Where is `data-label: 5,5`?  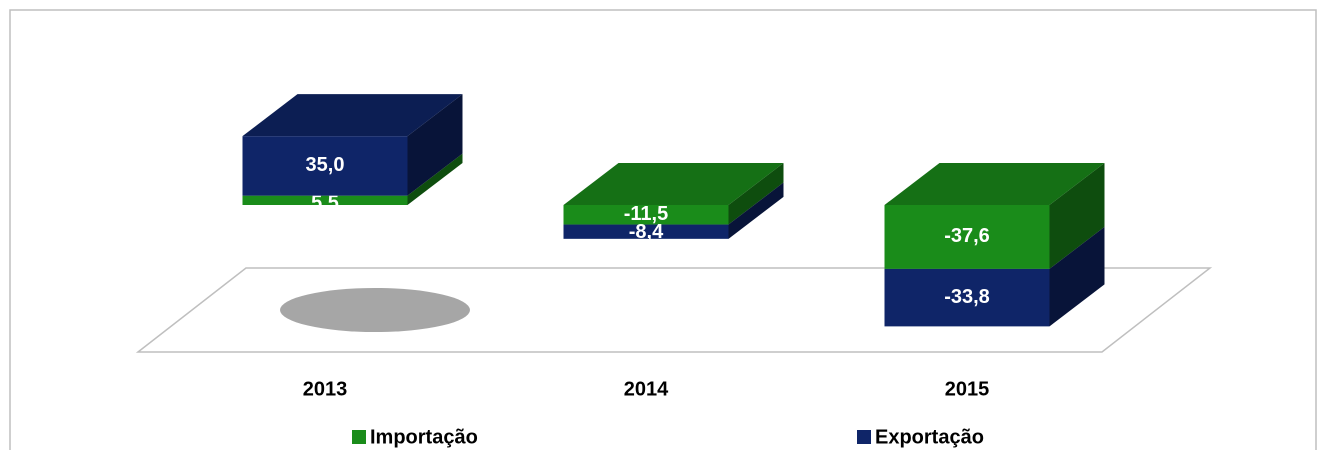 data-label: 5,5 is located at coordinates (325, 203).